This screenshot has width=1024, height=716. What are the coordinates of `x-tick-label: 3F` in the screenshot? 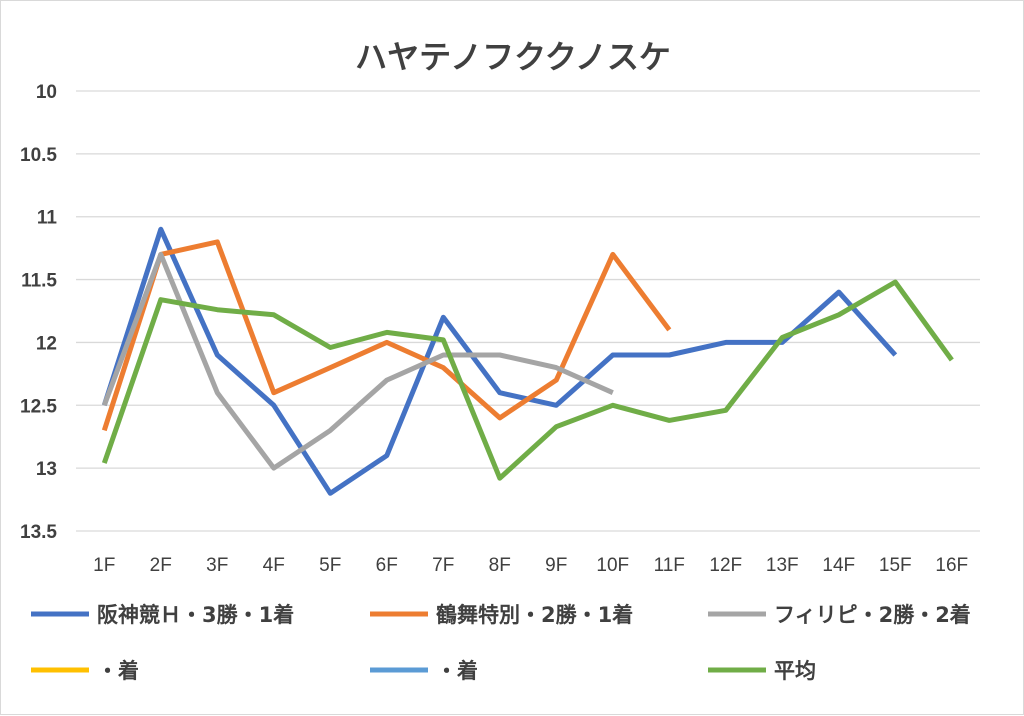 It's located at (217, 565).